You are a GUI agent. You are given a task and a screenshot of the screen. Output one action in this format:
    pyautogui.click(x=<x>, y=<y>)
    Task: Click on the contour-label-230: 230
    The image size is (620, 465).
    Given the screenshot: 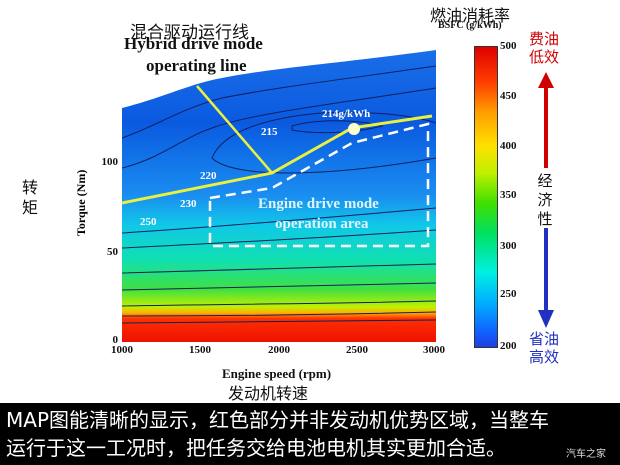 What is the action you would take?
    pyautogui.click(x=188, y=204)
    